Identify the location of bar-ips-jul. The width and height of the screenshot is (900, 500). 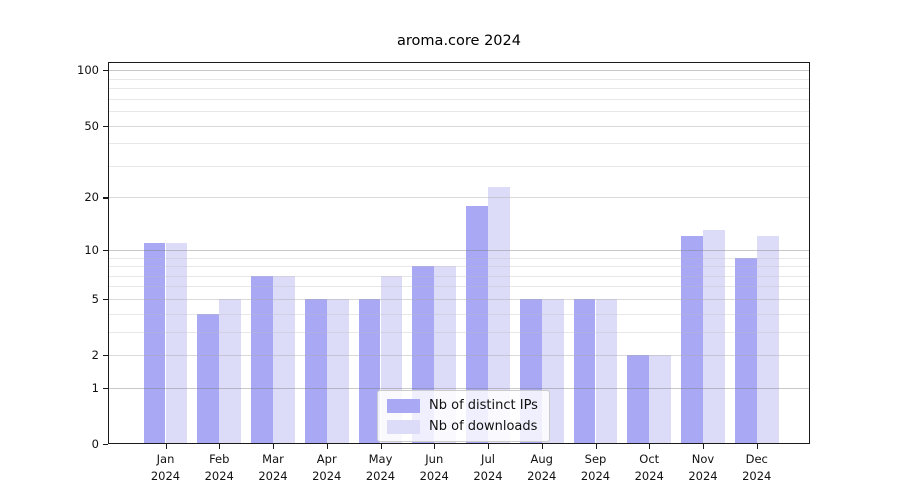
(477, 324).